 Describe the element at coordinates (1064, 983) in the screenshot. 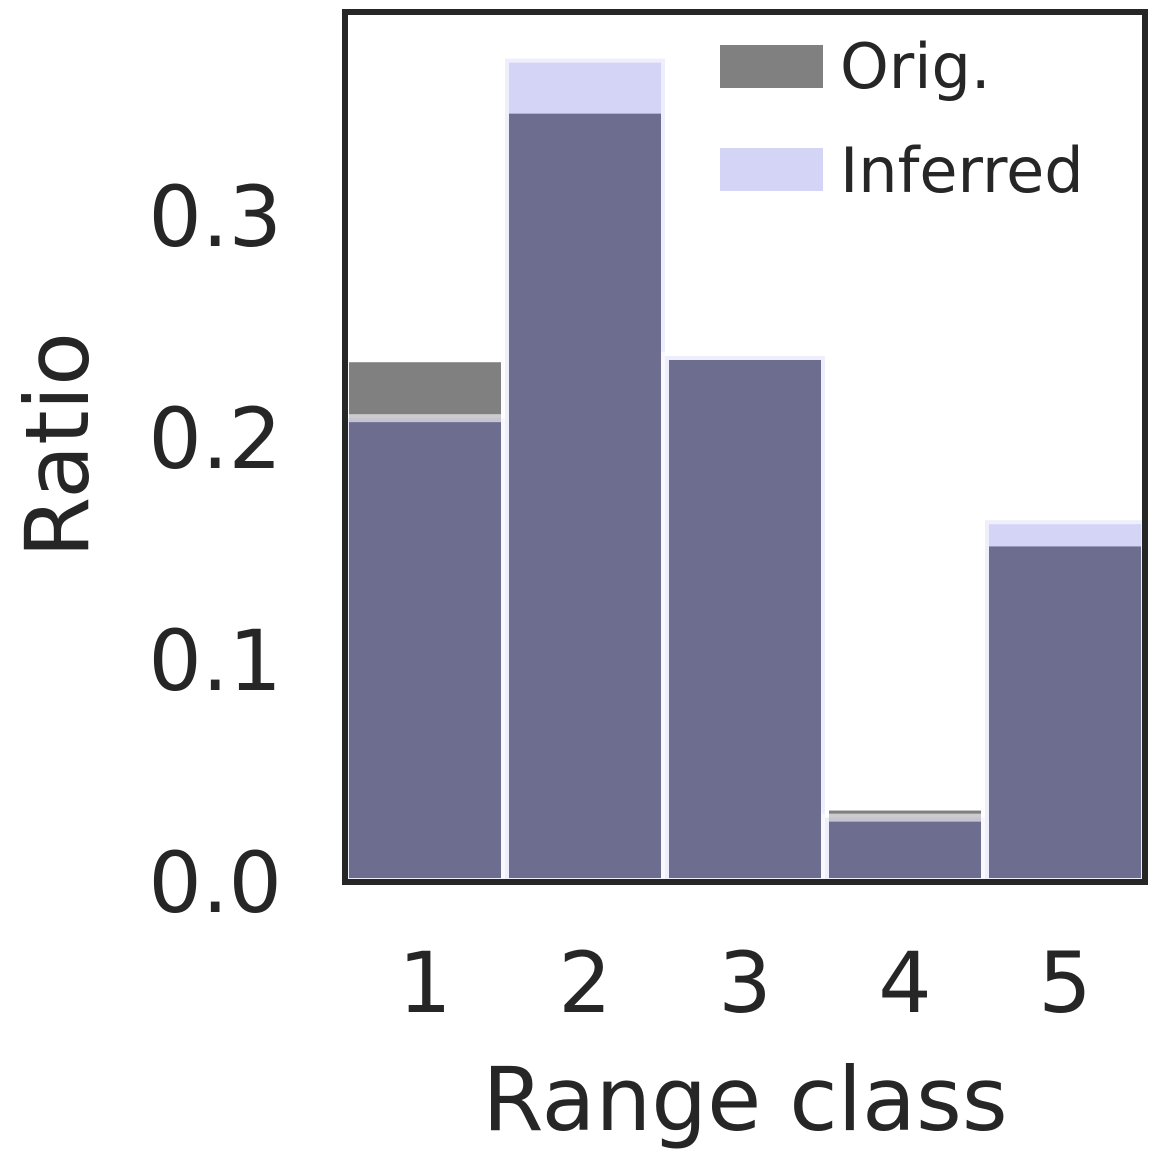

I see `x-tick-label: 5` at that location.